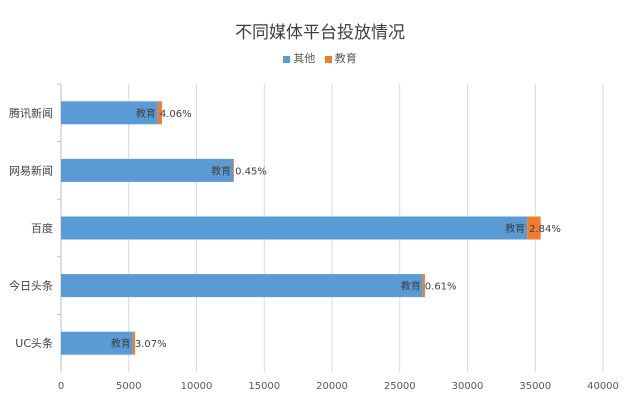 The image size is (640, 416). What do you see at coordinates (441, 287) in the screenshot?
I see `data-label-percent-3: 0.61%` at bounding box center [441, 287].